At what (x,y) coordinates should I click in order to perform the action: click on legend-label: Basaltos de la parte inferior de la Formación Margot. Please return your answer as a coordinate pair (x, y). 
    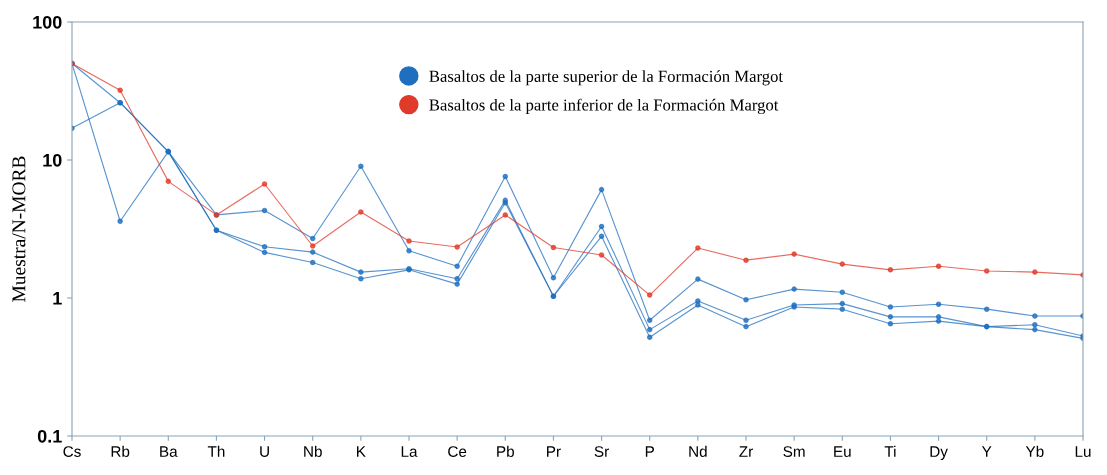
    Looking at the image, I should click on (604, 106).